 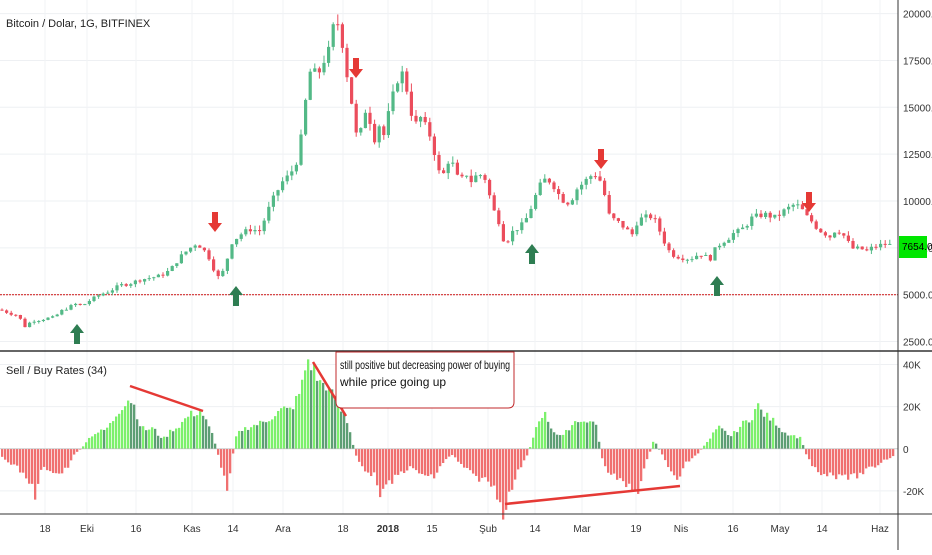 What do you see at coordinates (822, 529) in the screenshot?
I see `x-tick-label: 14` at bounding box center [822, 529].